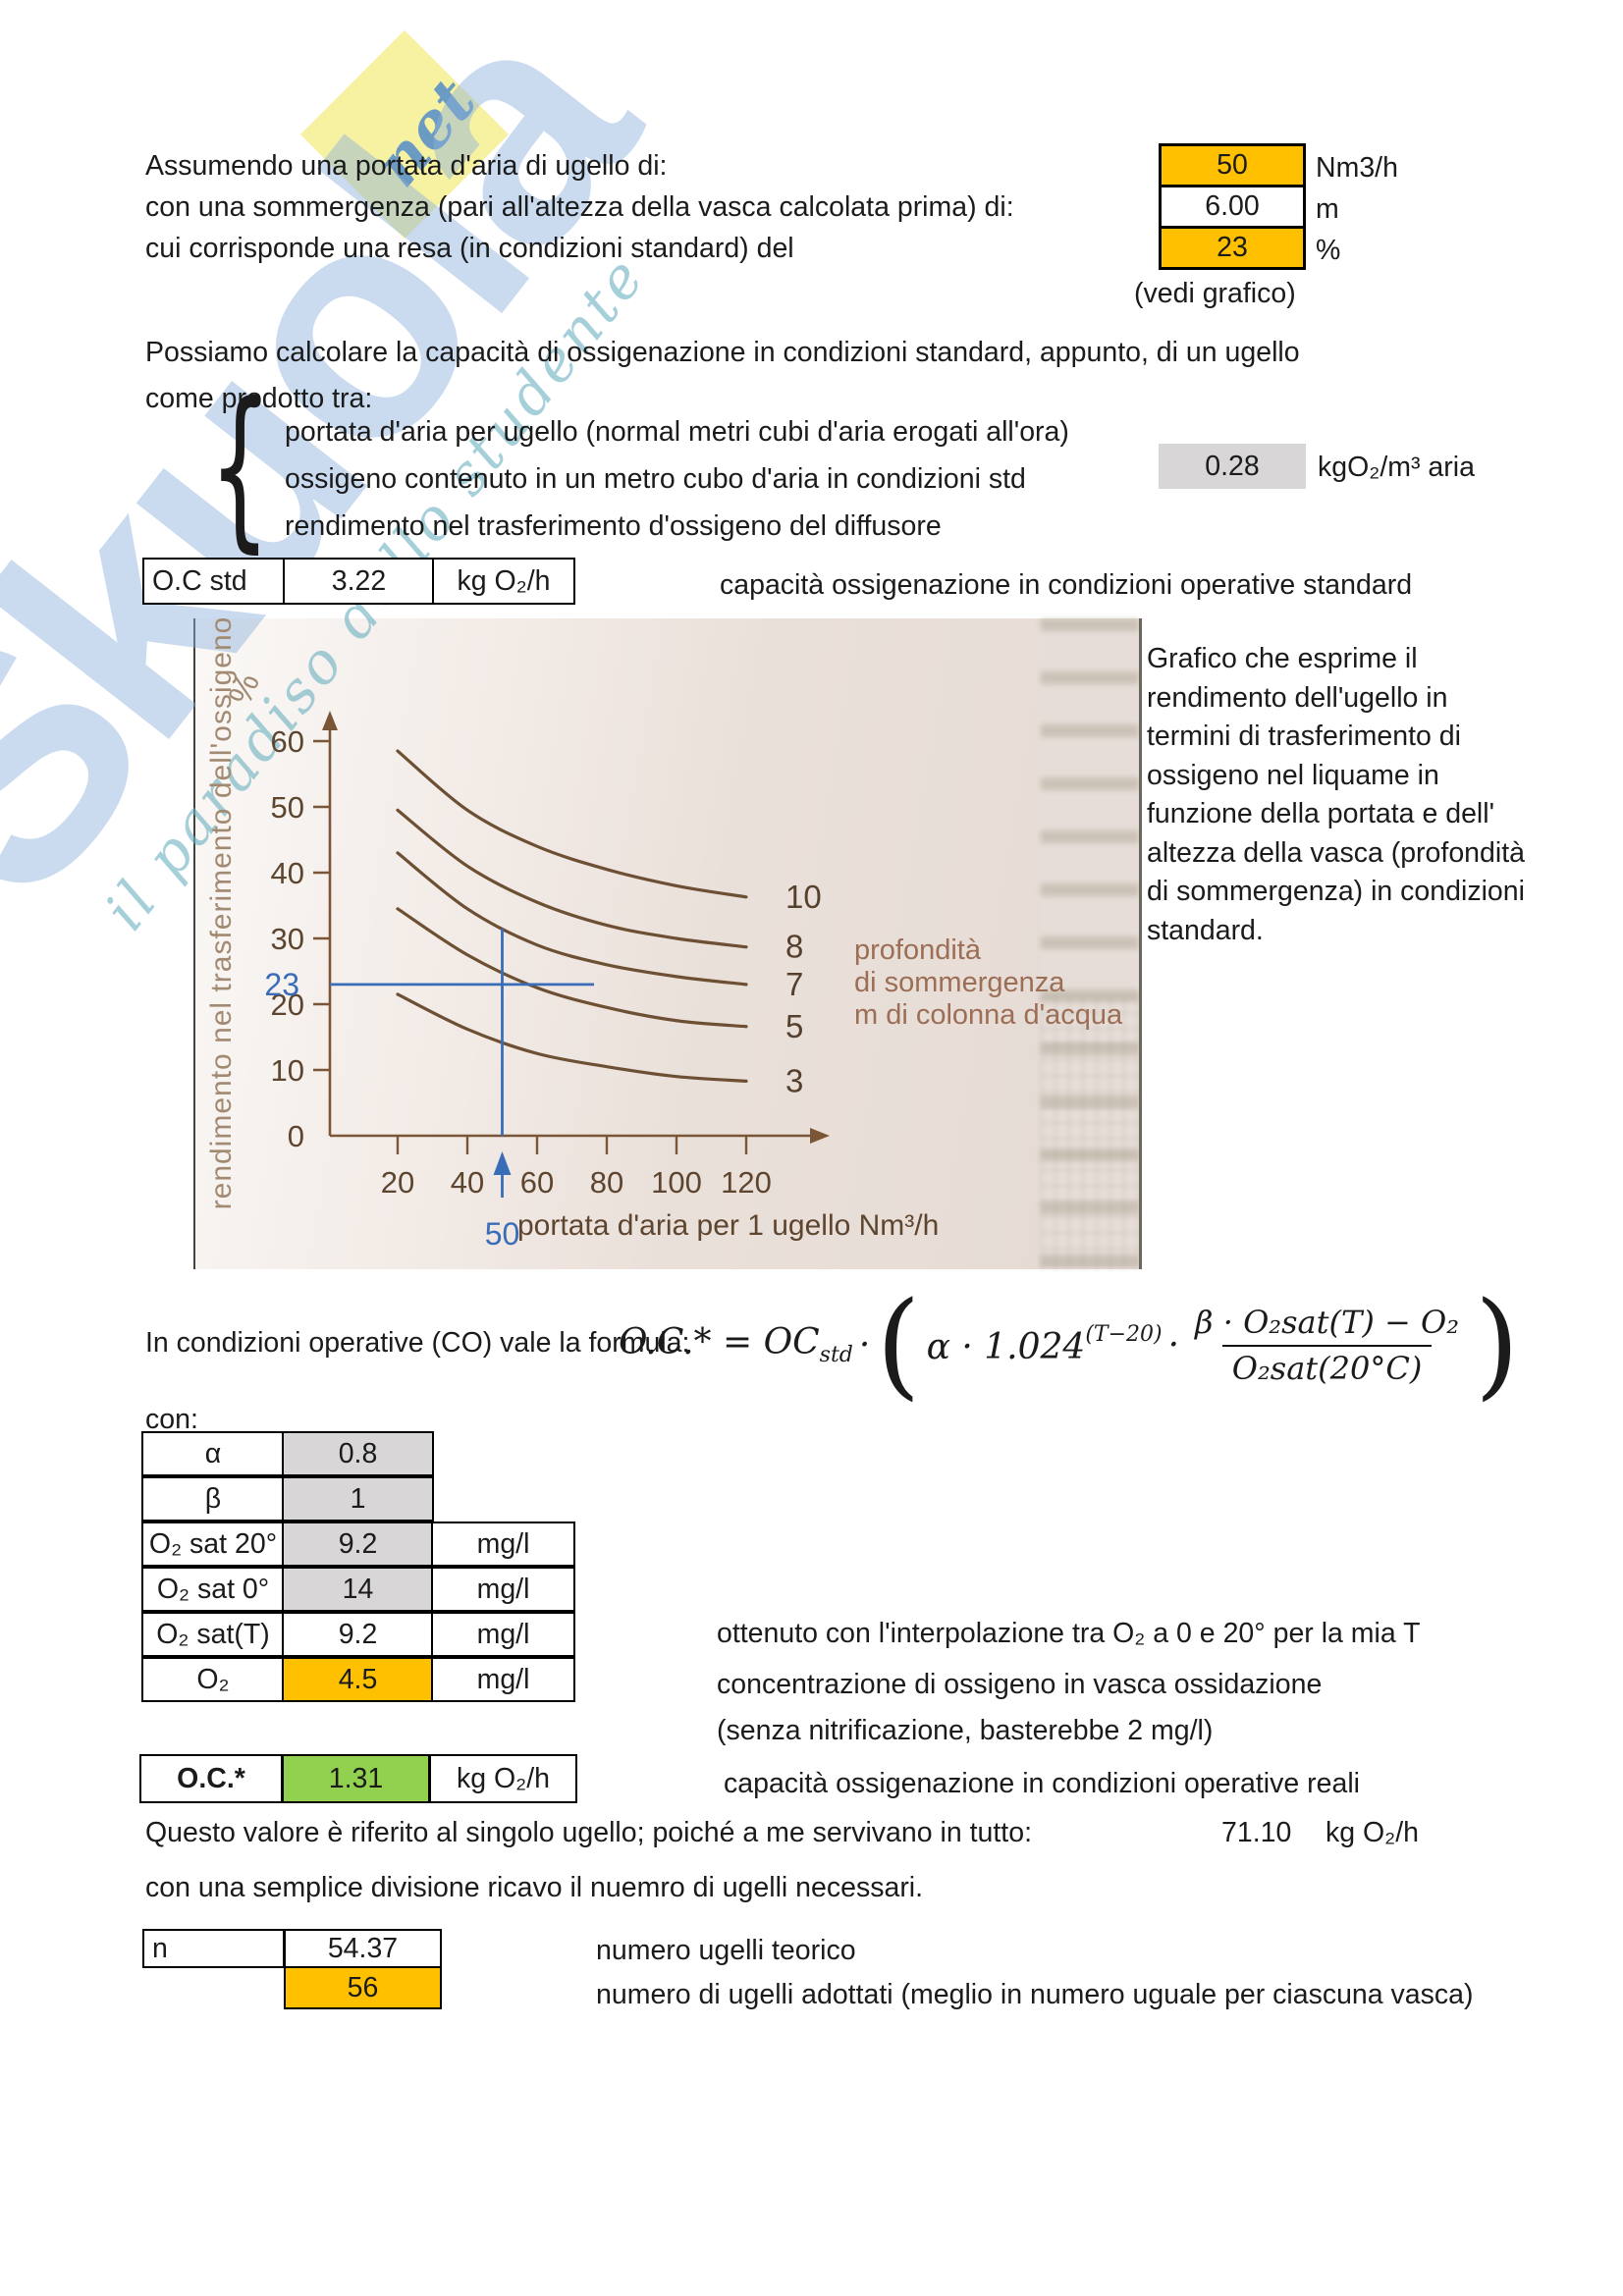 This screenshot has width=1623, height=2296. I want to click on formula-lhs-subscript: std, so click(836, 1355).